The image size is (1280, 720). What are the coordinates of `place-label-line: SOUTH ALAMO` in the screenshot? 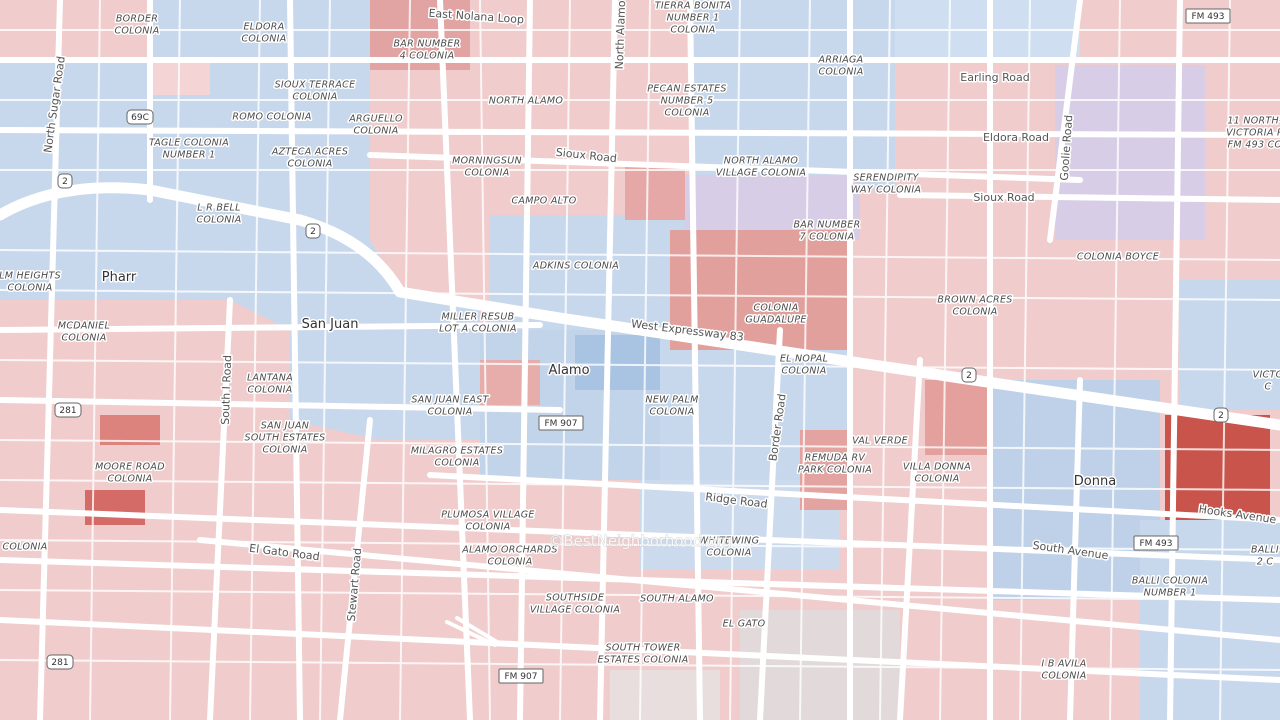 It's located at (677, 599).